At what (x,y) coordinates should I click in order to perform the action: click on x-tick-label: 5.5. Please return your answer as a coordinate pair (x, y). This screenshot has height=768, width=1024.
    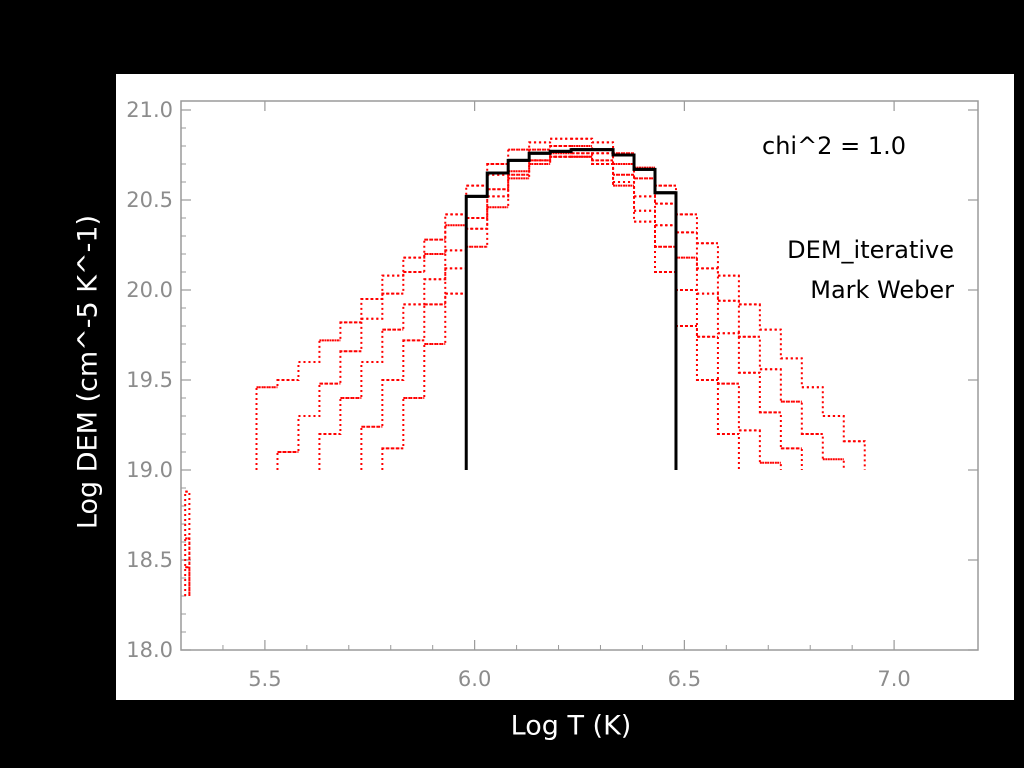
    Looking at the image, I should click on (264, 679).